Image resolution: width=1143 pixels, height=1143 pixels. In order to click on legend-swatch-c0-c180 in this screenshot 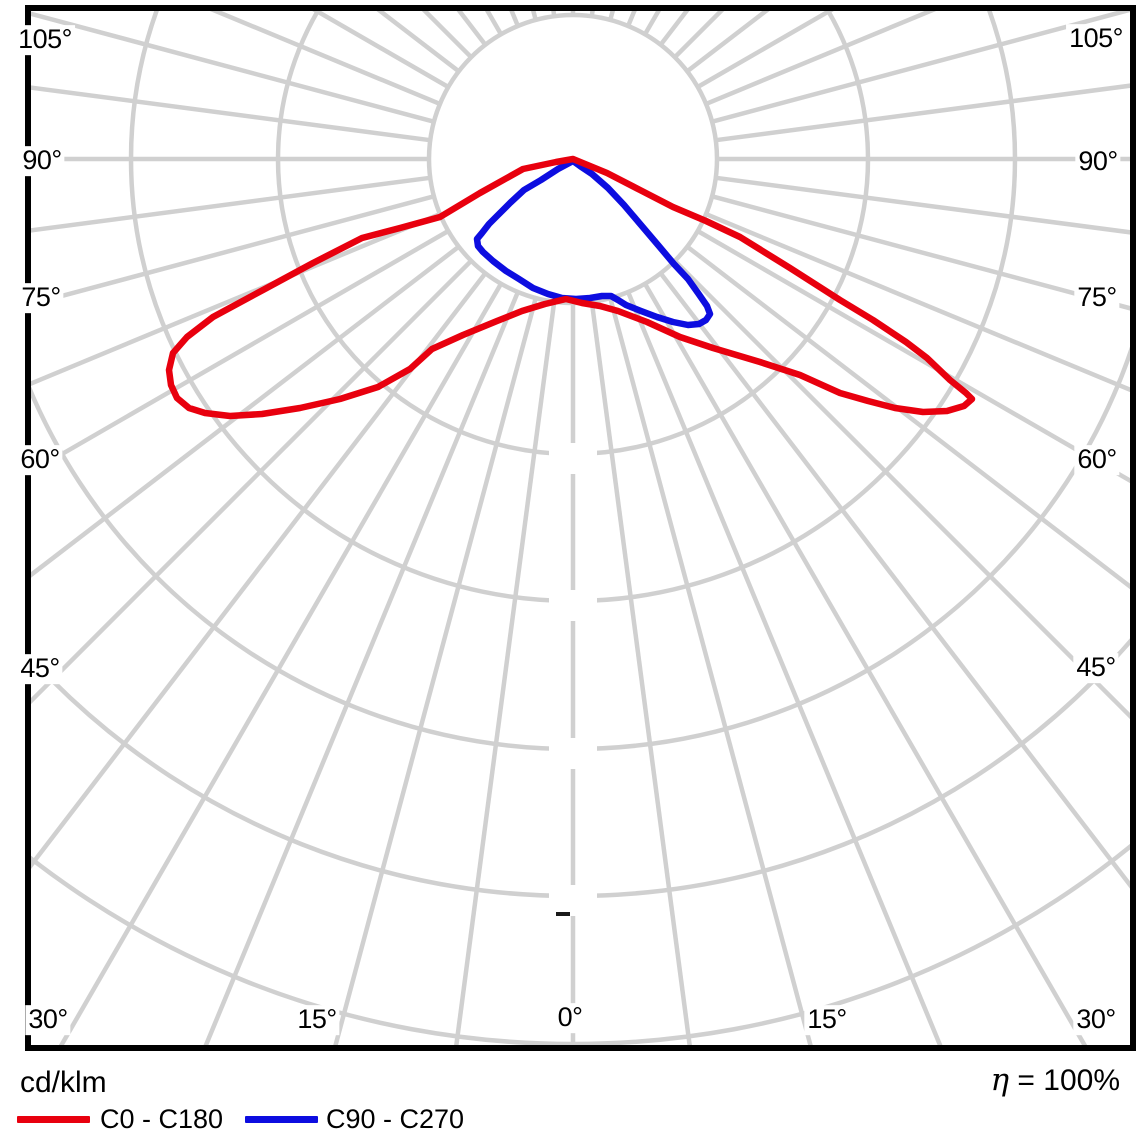, I will do `click(53, 1119)`.